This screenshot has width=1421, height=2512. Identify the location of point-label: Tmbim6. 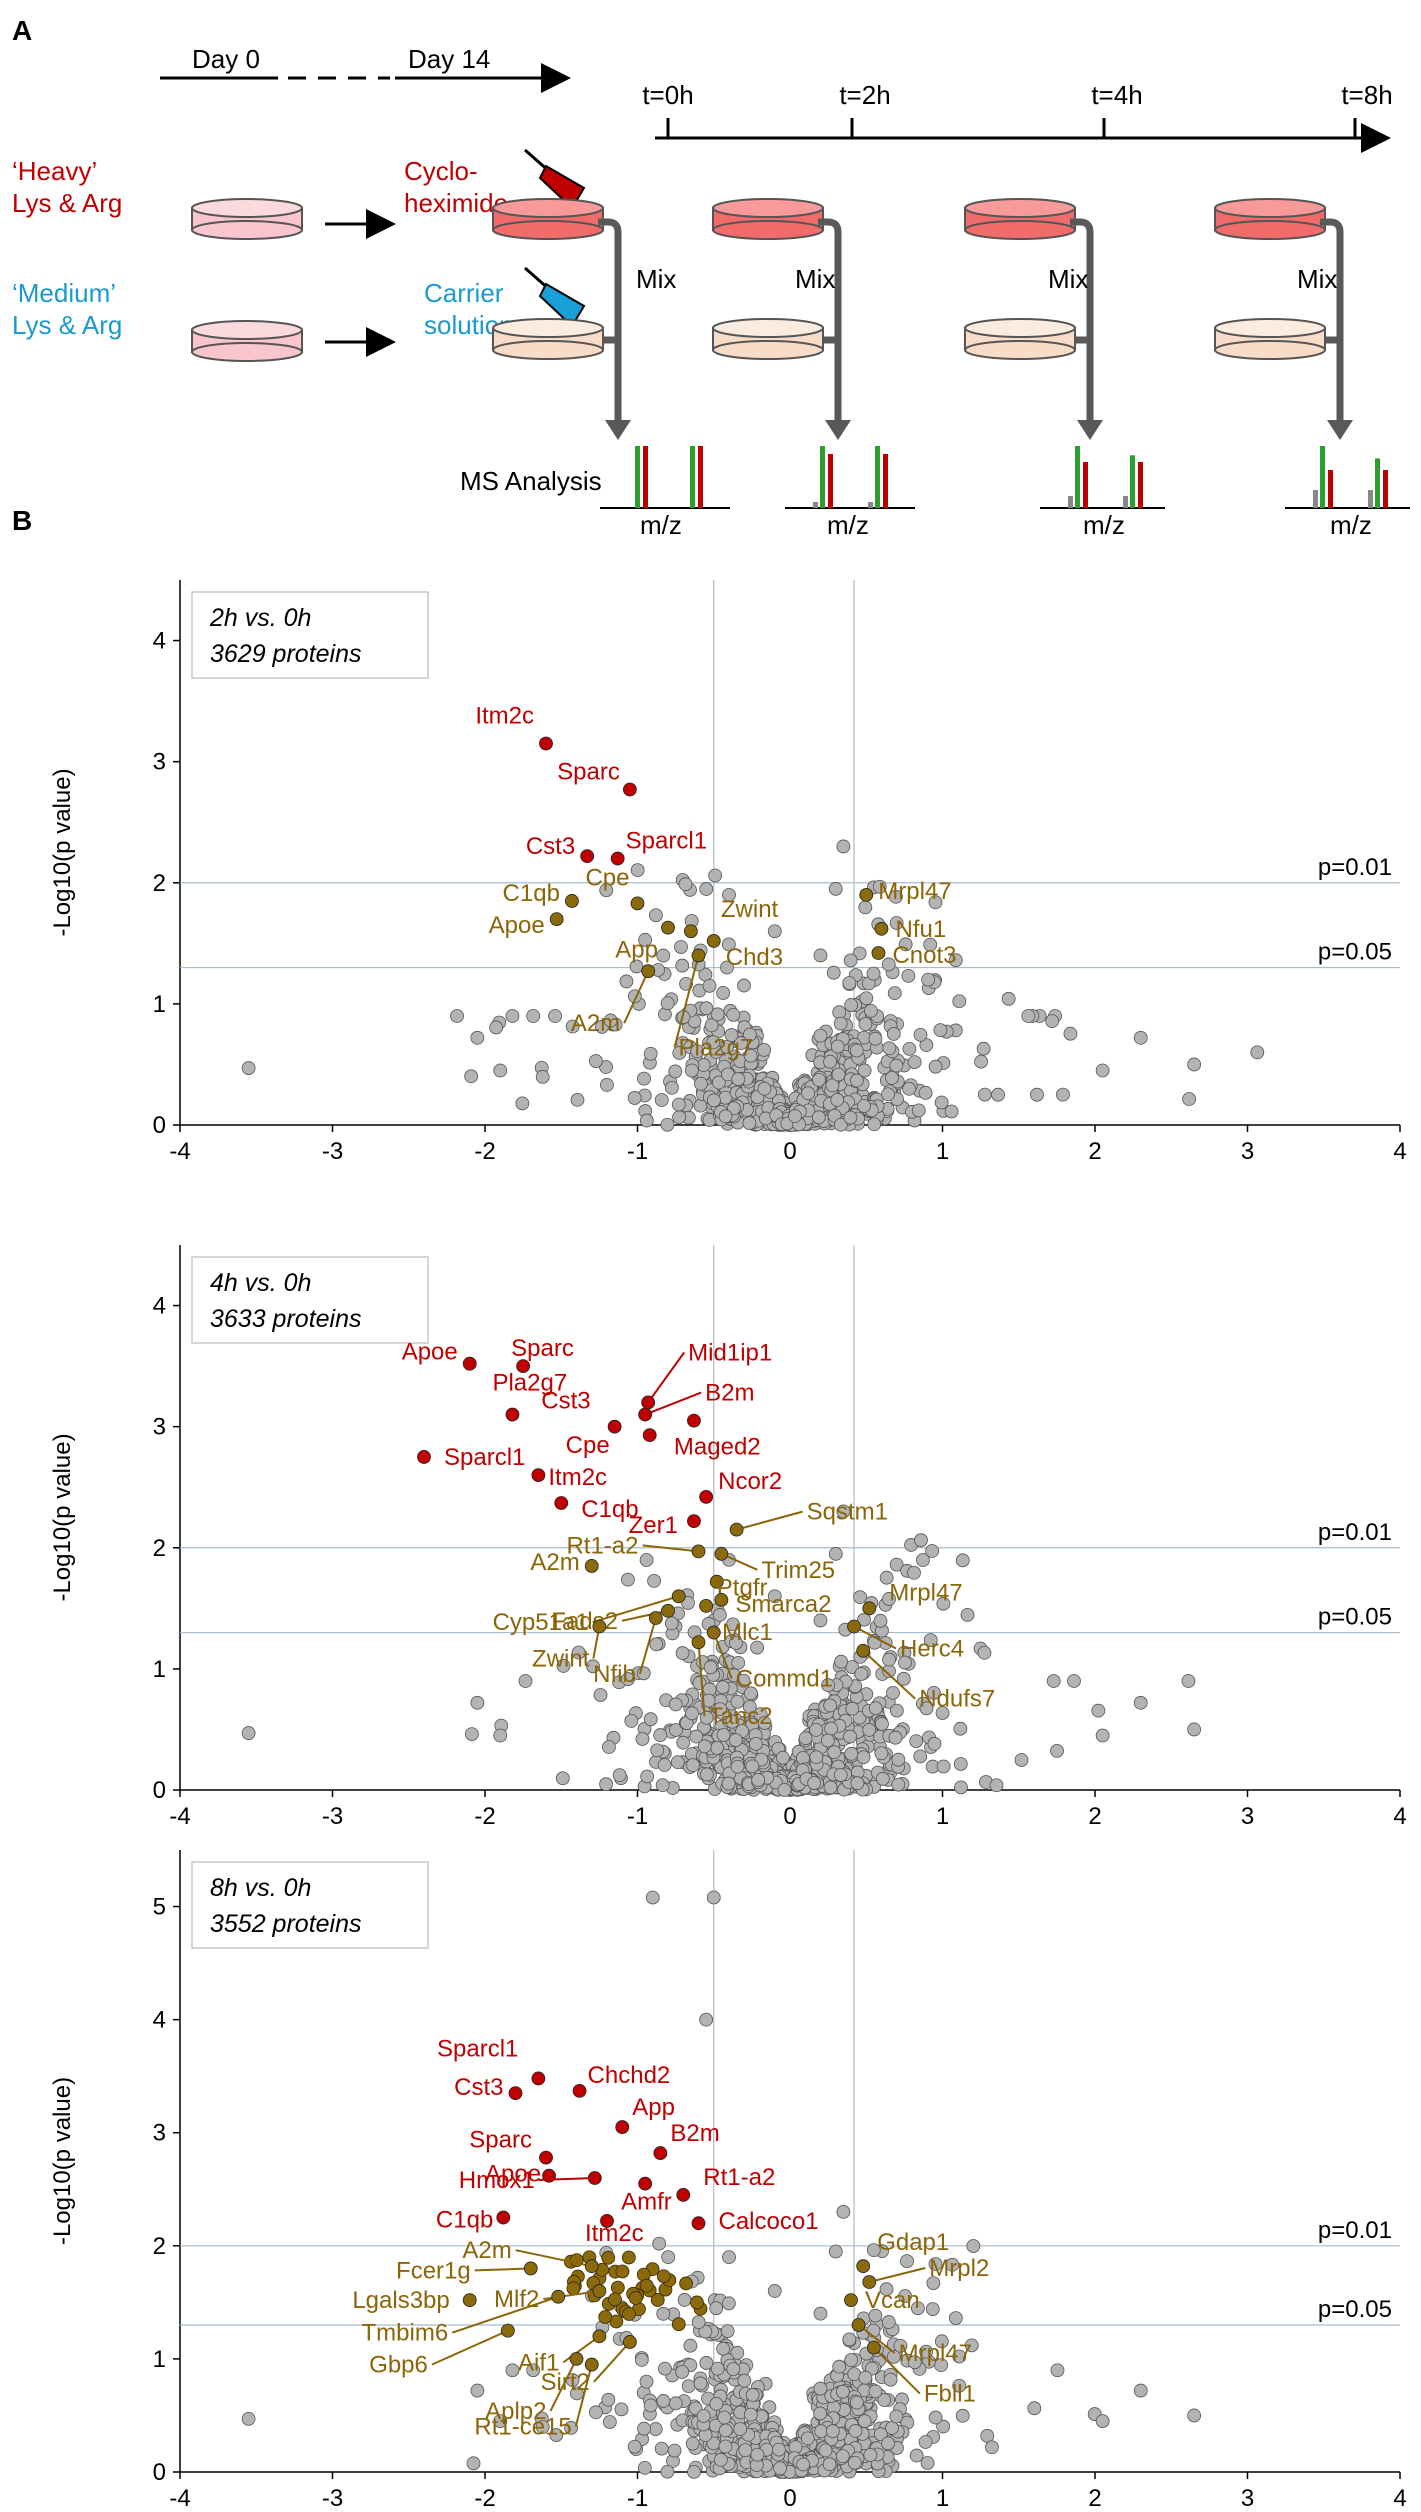
(405, 2333).